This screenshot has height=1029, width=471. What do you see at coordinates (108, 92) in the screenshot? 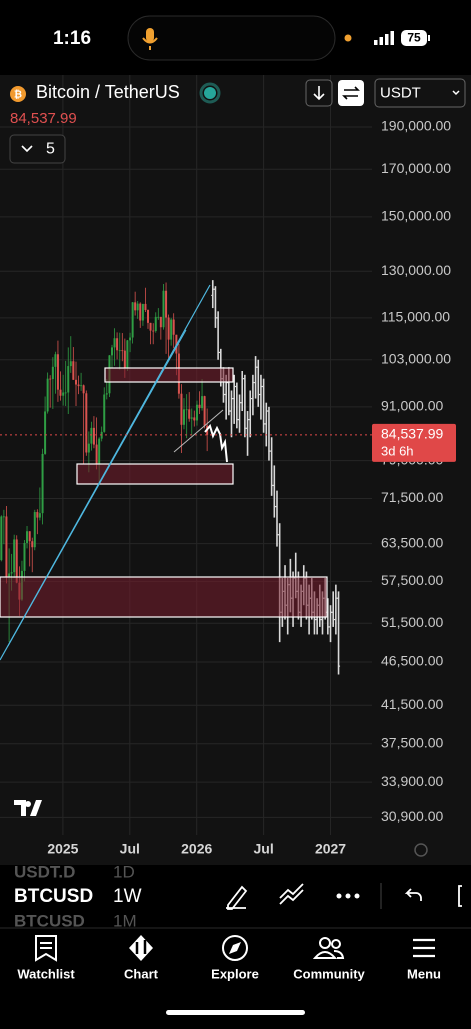
I see `symbol-title: Bitcoin / TetherUS` at bounding box center [108, 92].